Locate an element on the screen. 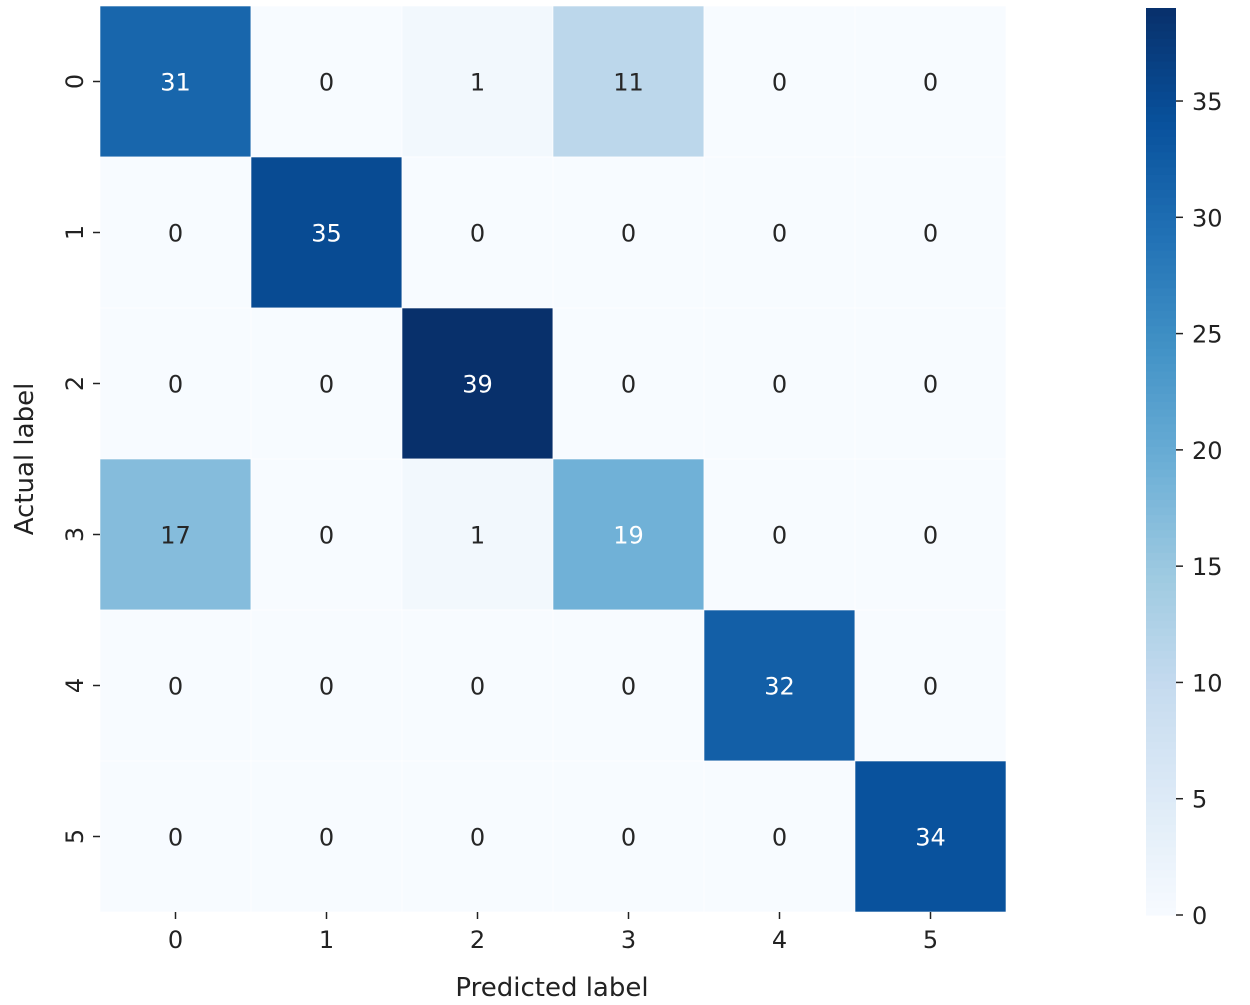  heatmap-cell-r2-c1 is located at coordinates (326, 383).